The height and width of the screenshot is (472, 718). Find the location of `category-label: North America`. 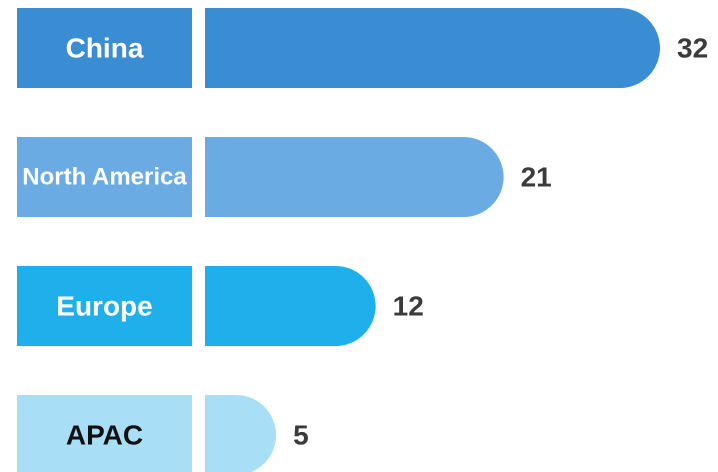

category-label: North America is located at coordinates (104, 177).